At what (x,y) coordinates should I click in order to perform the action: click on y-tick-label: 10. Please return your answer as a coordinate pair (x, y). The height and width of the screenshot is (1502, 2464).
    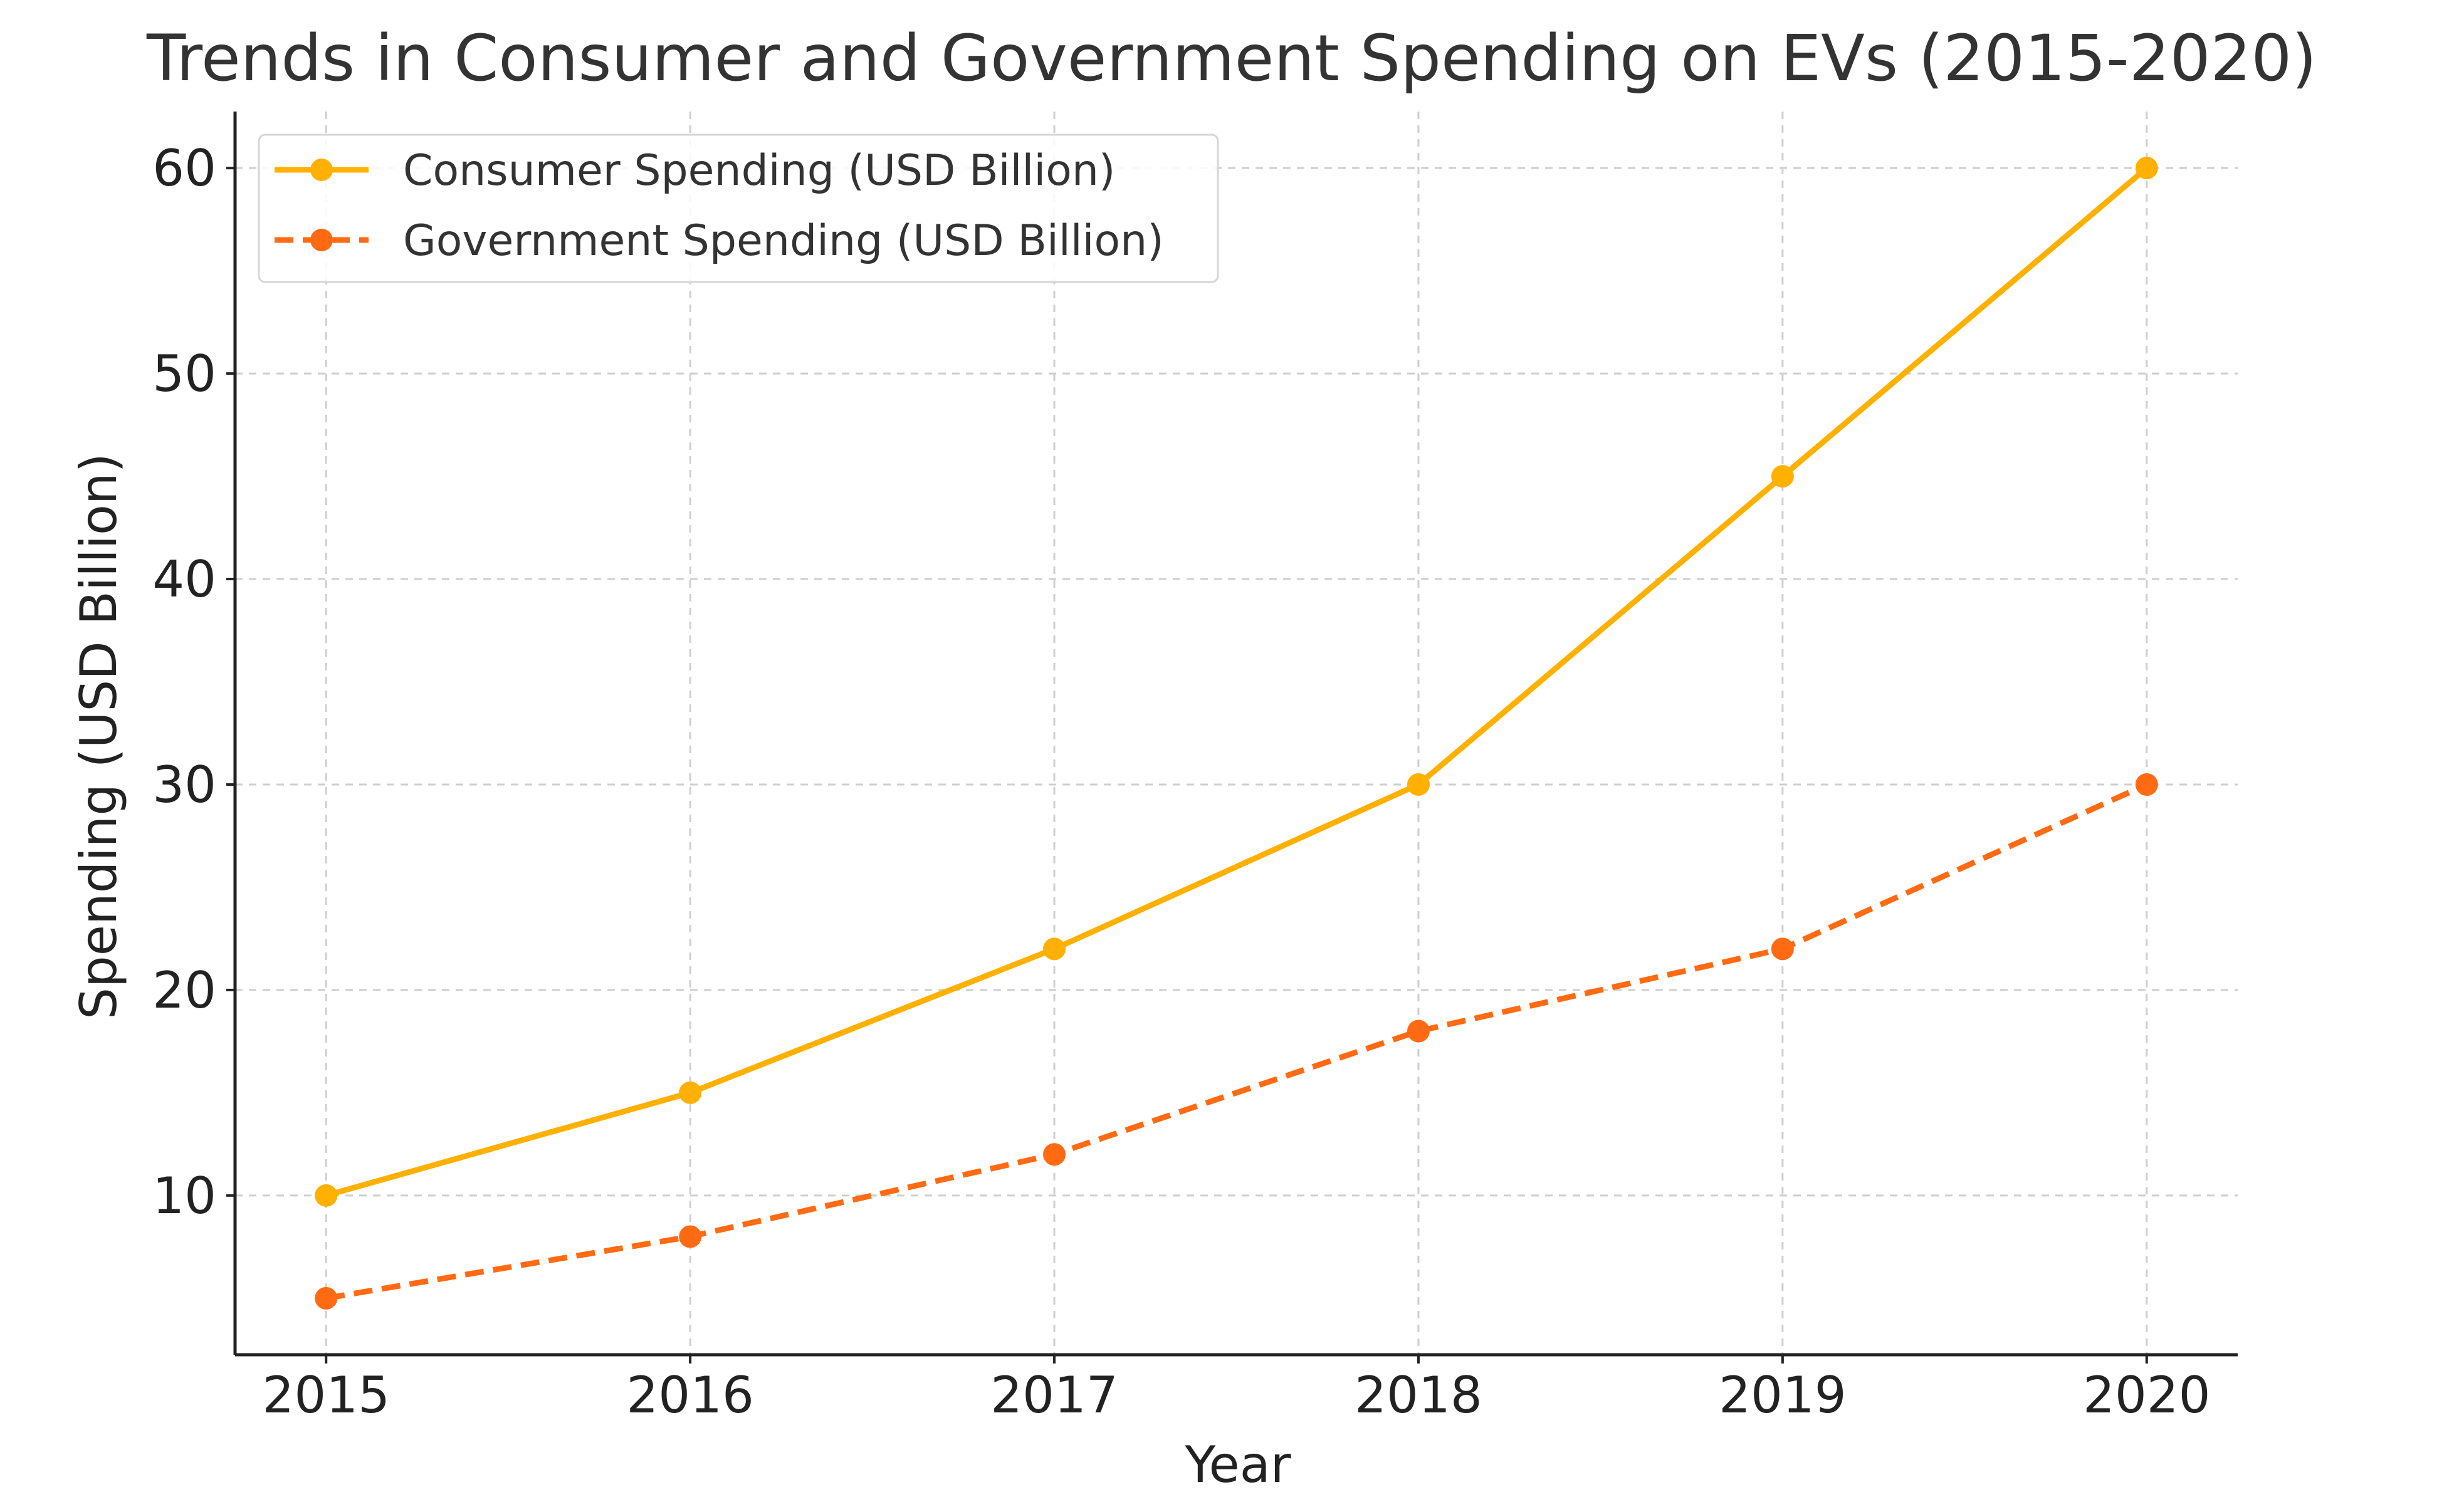
    Looking at the image, I should click on (184, 1196).